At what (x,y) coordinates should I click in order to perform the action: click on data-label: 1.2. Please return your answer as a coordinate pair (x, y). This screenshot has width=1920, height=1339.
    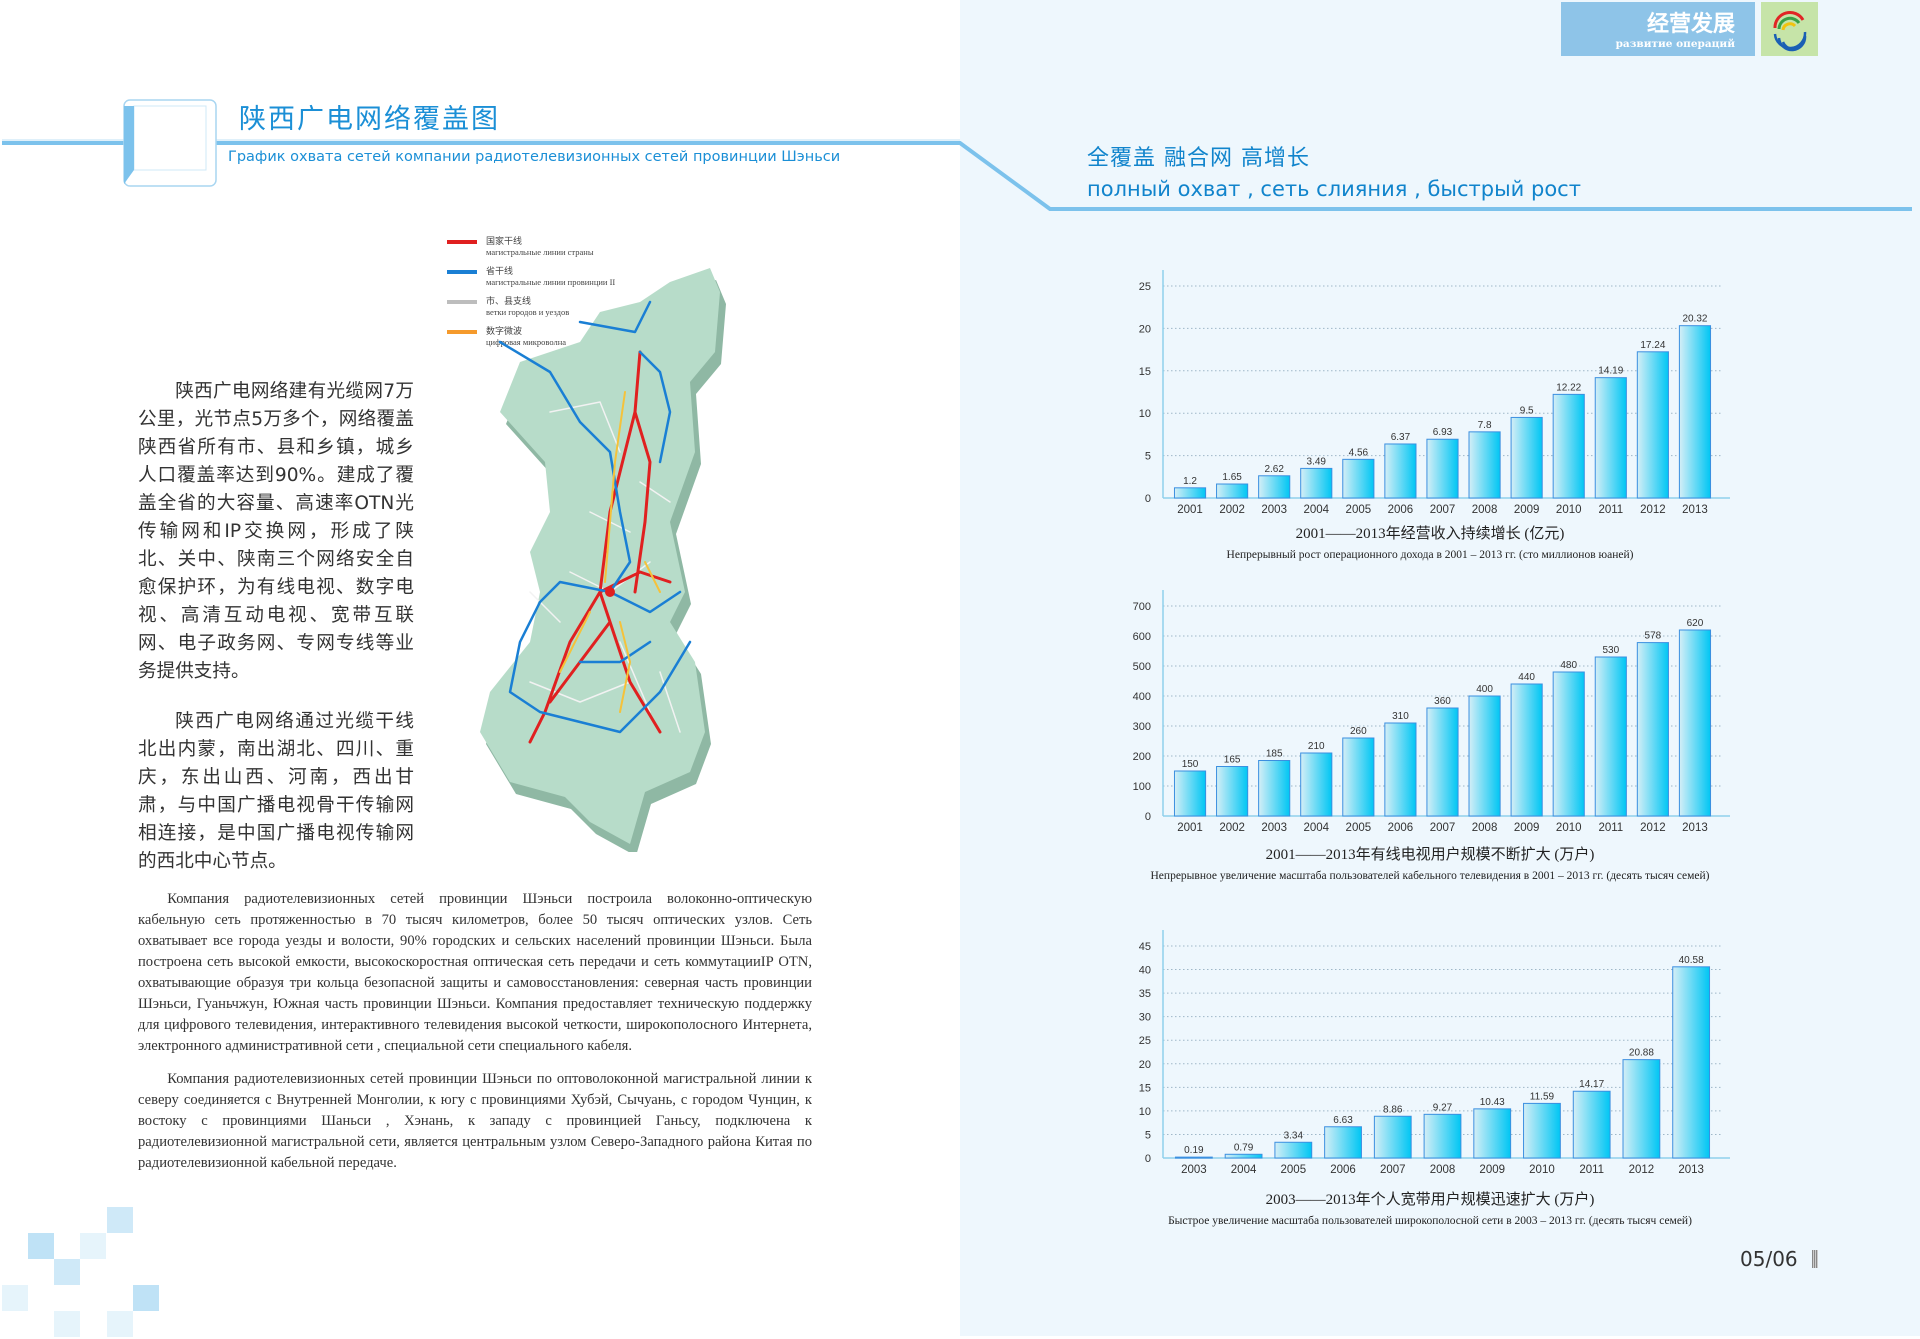
    Looking at the image, I should click on (1190, 481).